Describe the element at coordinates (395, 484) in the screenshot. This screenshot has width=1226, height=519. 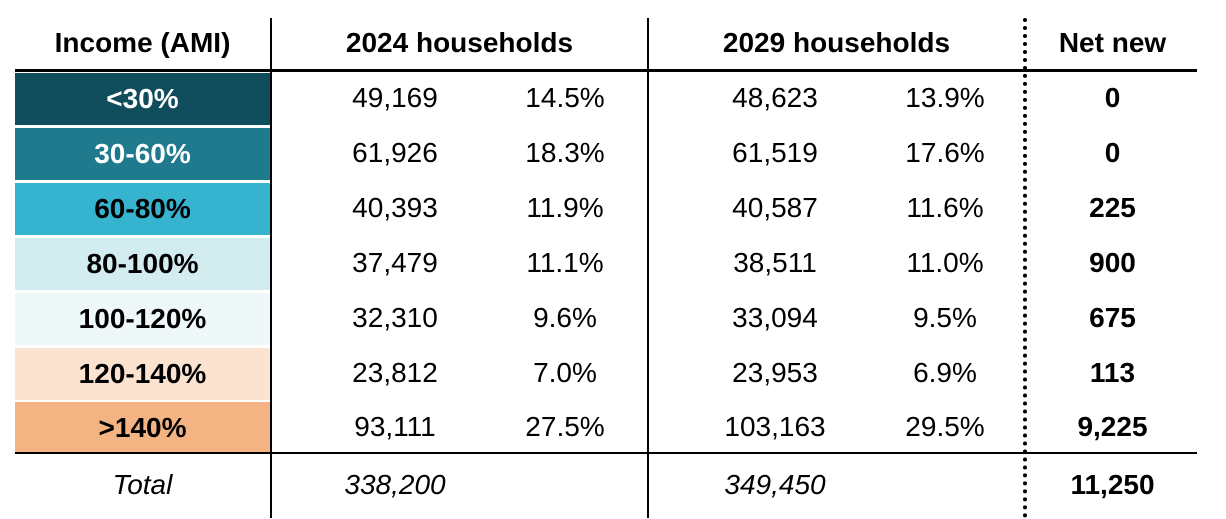
I see `total-2024-households: 338,200` at that location.